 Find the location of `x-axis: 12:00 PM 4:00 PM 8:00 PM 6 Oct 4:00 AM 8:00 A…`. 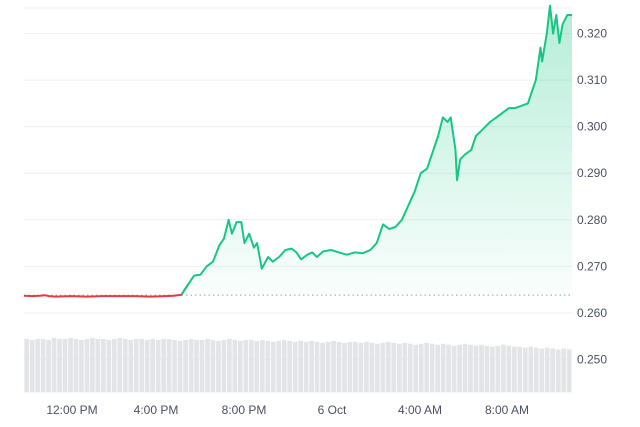

x-axis: 12:00 PM 4:00 PM 8:00 PM 6 Oct 4:00 AM 8:00 A… is located at coordinates (287, 410).